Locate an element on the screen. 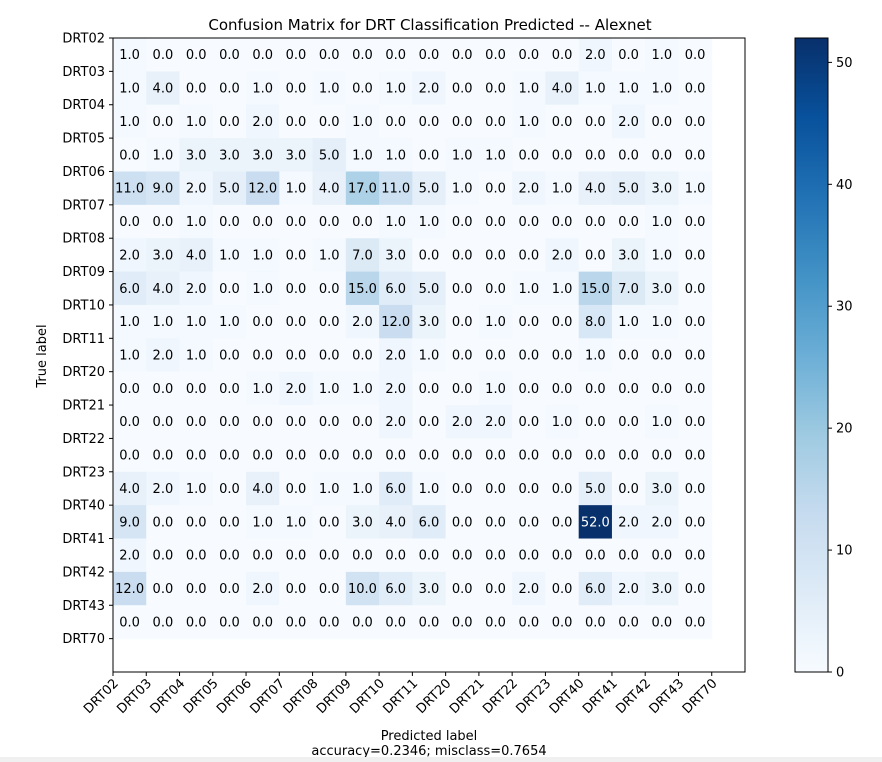 Image resolution: width=882 pixels, height=762 pixels. cell-value-label: 11.0 is located at coordinates (395, 189).